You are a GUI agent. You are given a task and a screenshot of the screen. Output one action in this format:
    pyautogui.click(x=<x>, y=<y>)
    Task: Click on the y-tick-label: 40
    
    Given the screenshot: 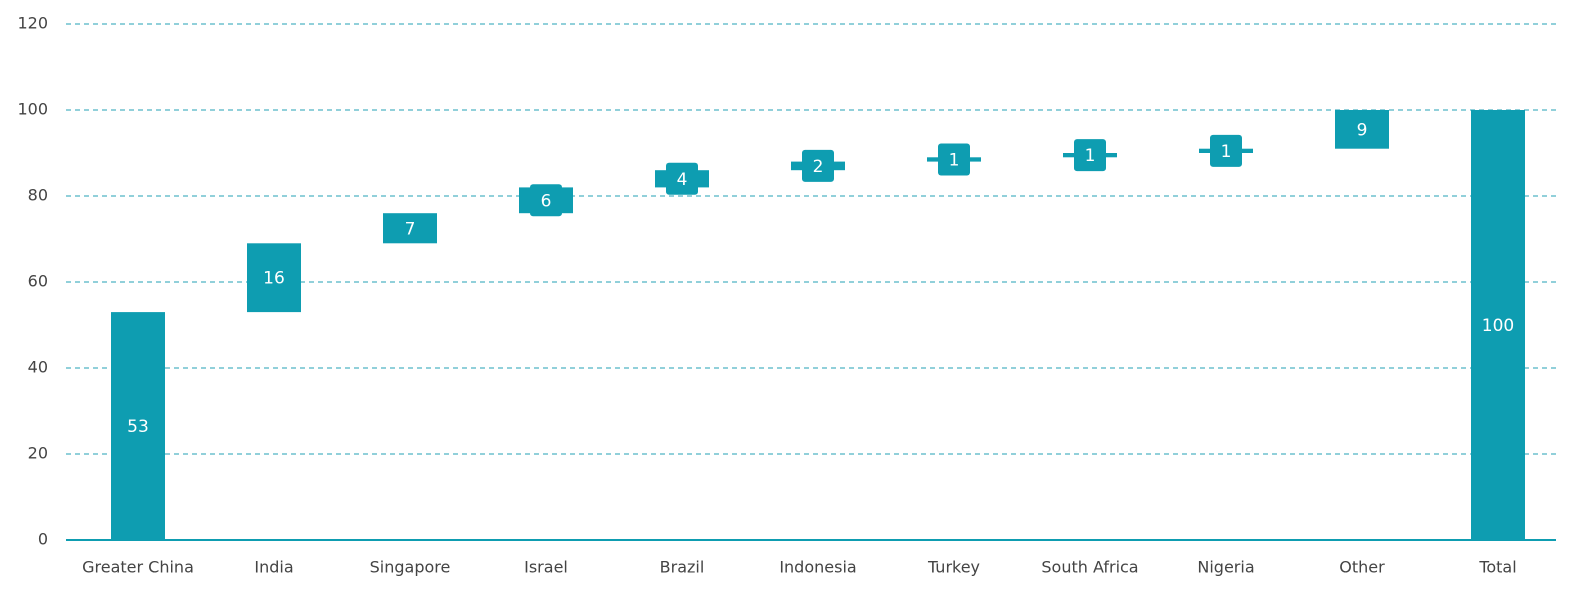 What is the action you would take?
    pyautogui.click(x=38, y=367)
    